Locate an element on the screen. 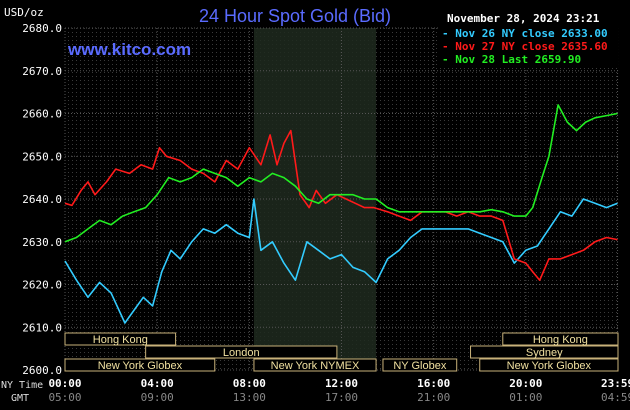  y-tick-label: 2630.0 is located at coordinates (42, 242).